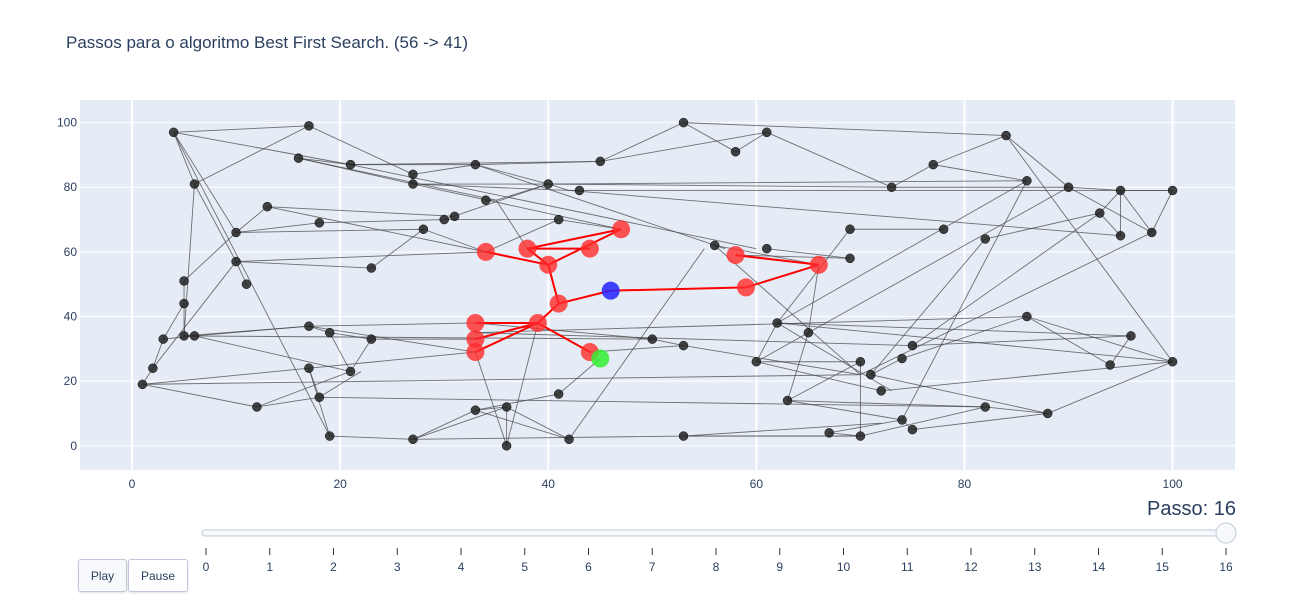 This screenshot has width=1315, height=603. I want to click on slider-step-label: 14, so click(1099, 567).